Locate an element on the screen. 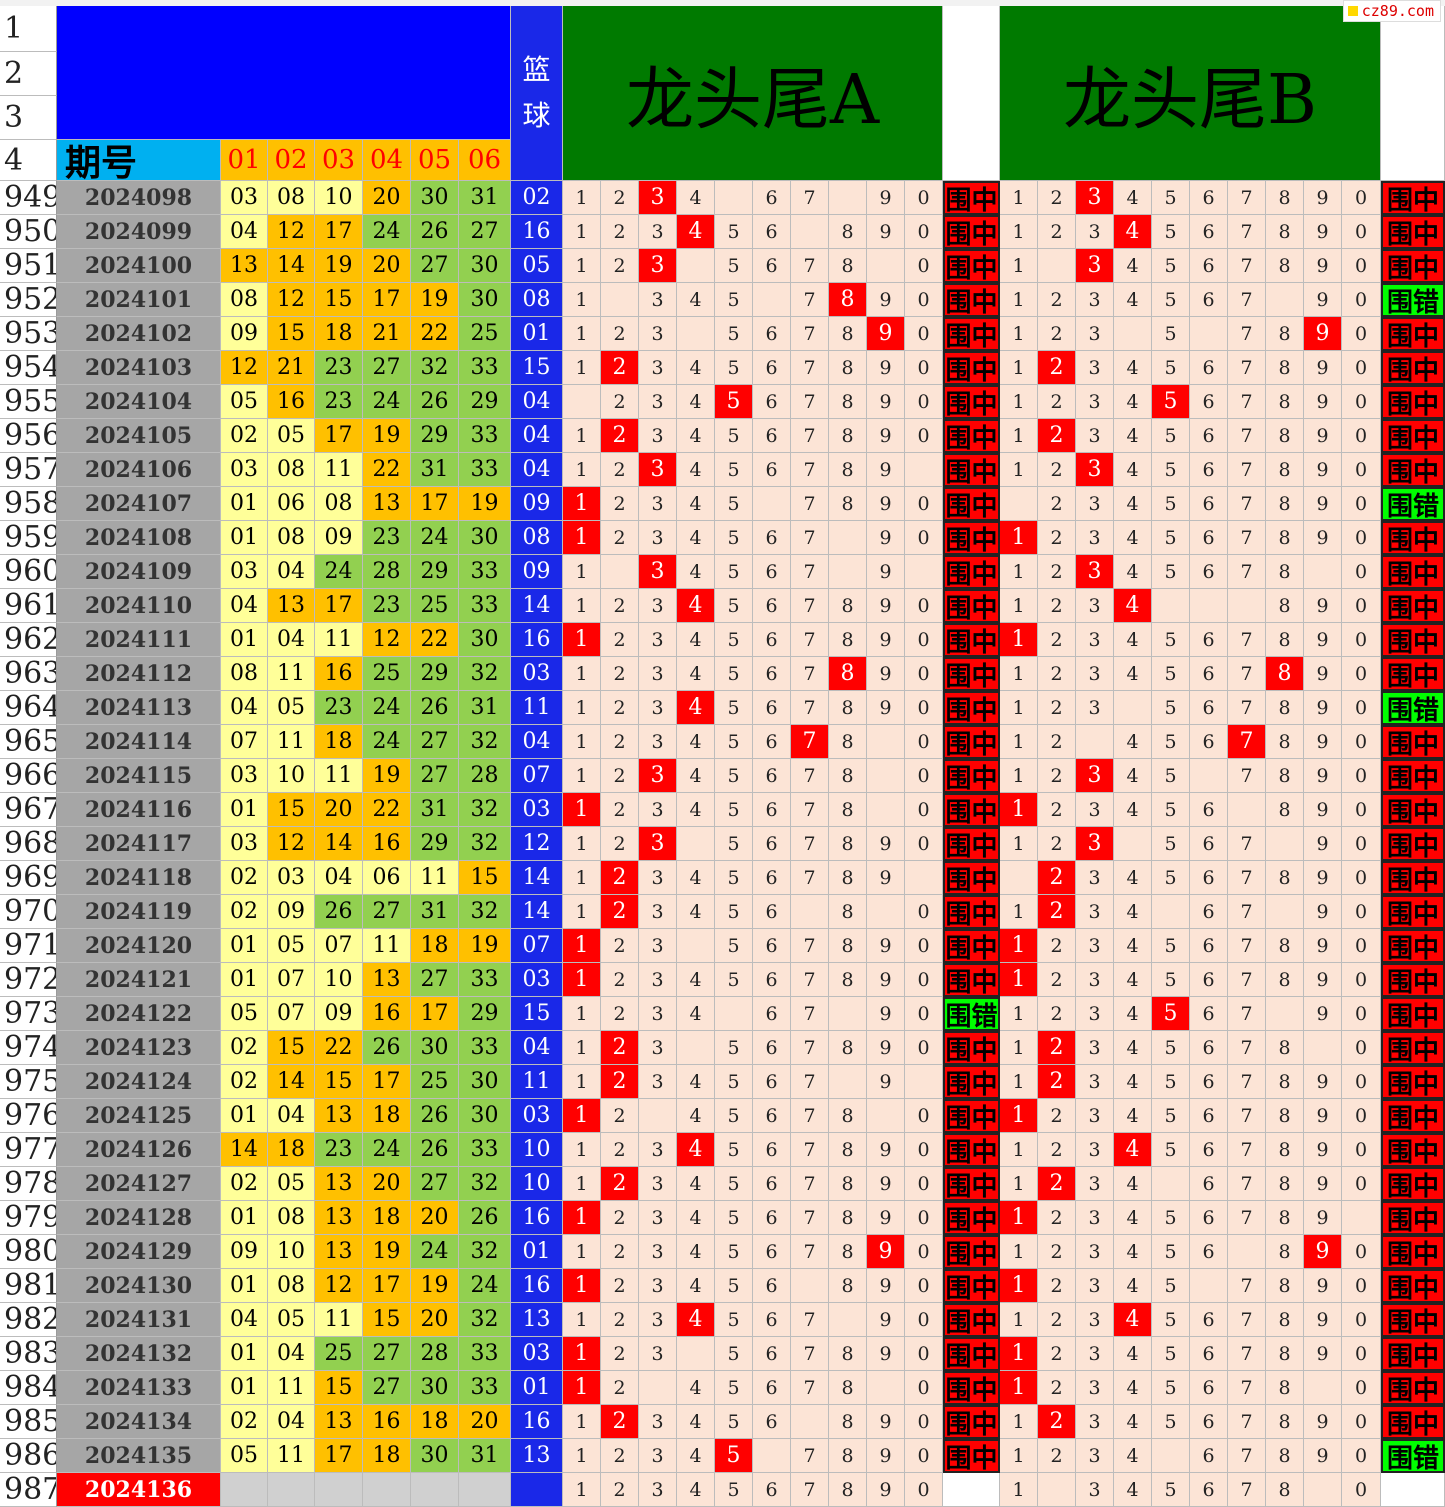  result-a-cell: 围错 is located at coordinates (971, 1014).